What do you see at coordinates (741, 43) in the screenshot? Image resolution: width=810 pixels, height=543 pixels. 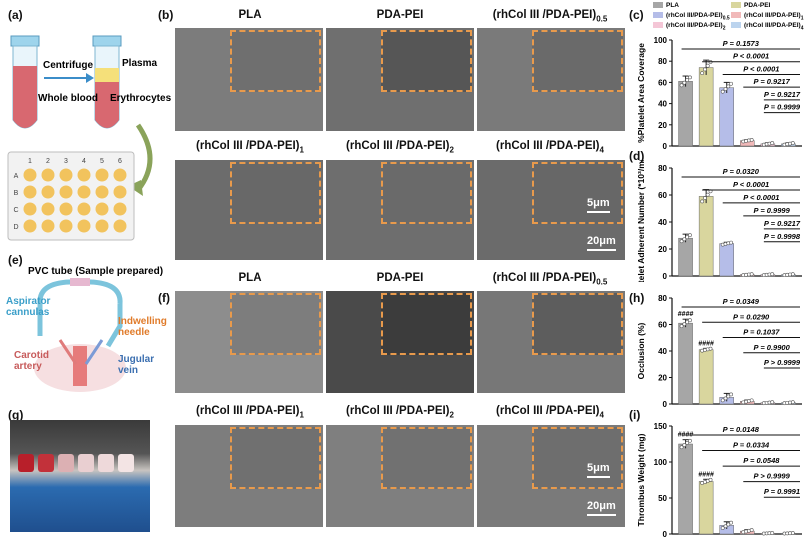 I see `p-value-label: P = 0.1573` at bounding box center [741, 43].